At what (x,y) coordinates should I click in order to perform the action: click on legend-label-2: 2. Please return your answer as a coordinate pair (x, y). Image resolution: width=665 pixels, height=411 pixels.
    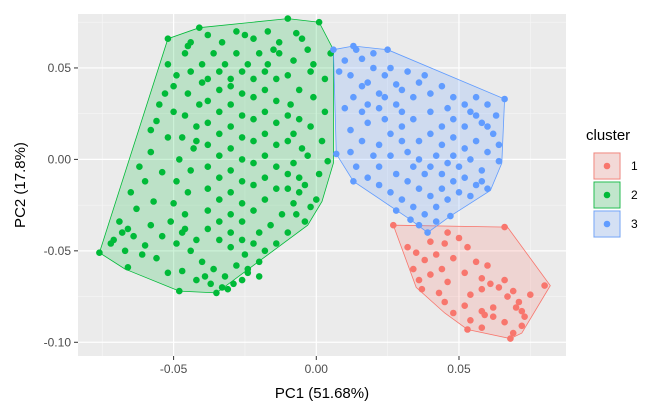
    Looking at the image, I should click on (634, 195).